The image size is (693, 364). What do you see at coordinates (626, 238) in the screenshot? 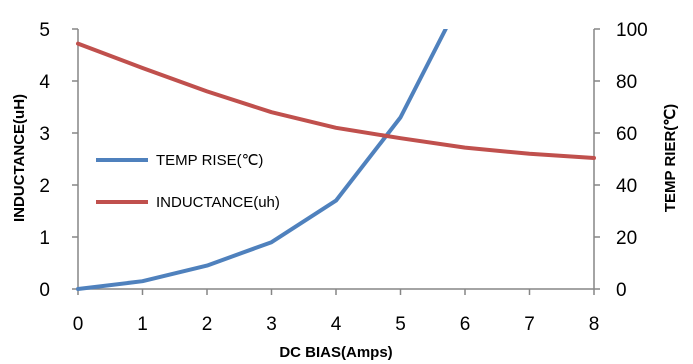
I see `y-right-tick-label: 20` at bounding box center [626, 238].